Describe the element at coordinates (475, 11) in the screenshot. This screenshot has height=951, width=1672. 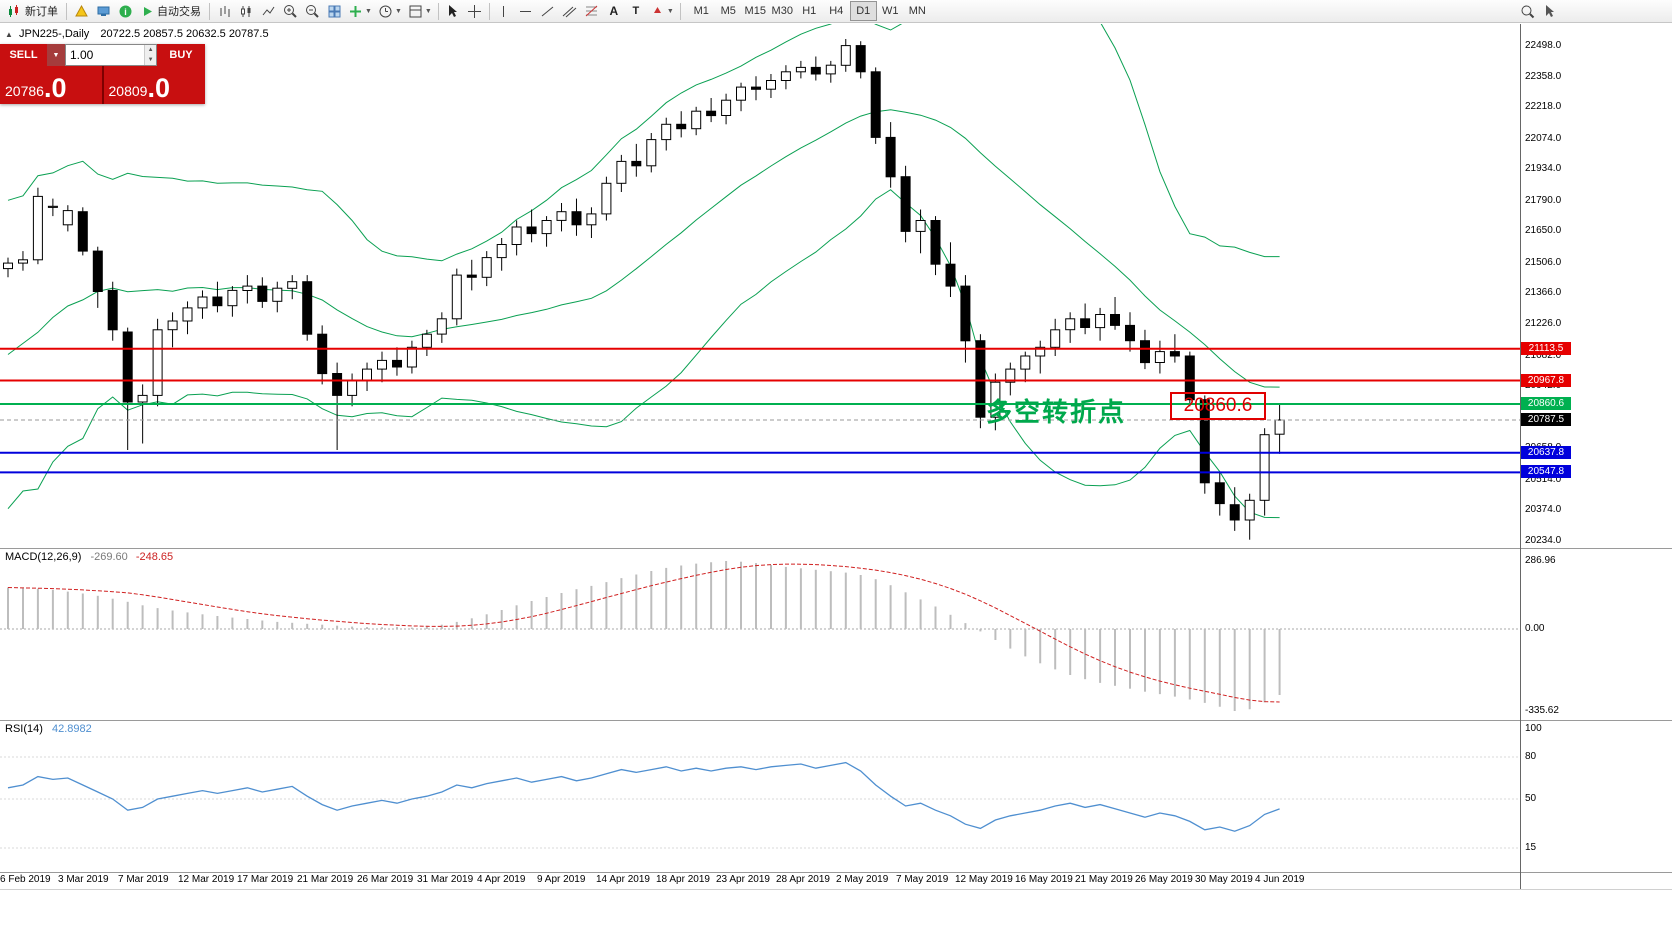
I see `crosshair-button` at that location.